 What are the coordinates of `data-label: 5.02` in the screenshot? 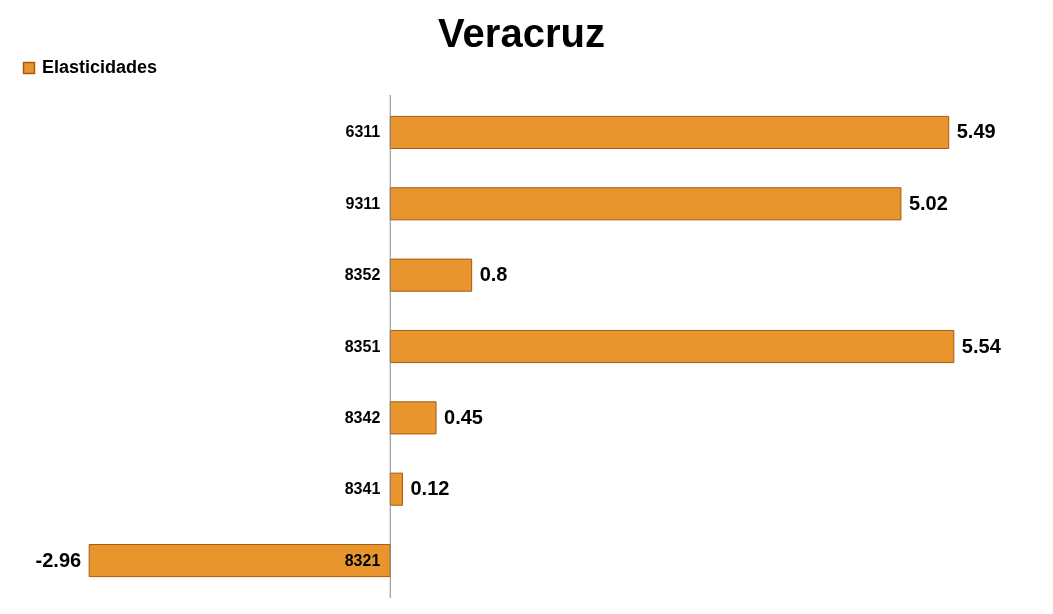 It's located at (928, 202).